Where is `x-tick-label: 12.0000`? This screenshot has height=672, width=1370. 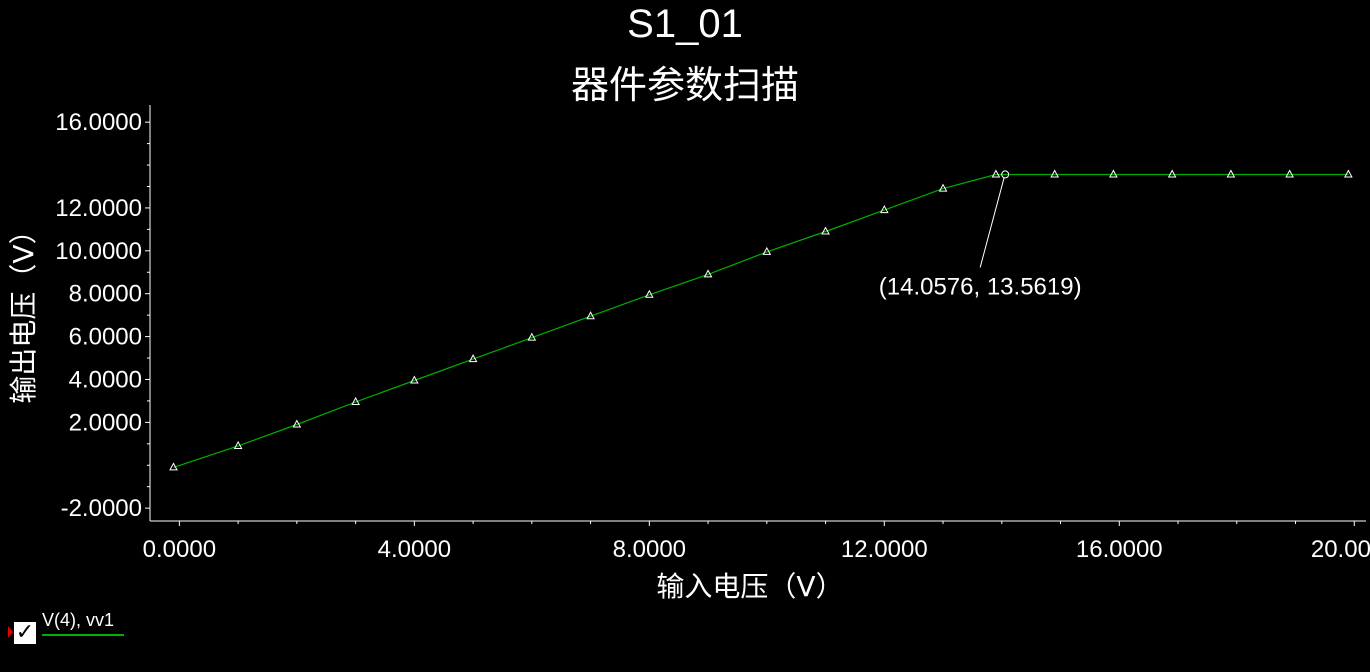
x-tick-label: 12.0000 is located at coordinates (884, 549).